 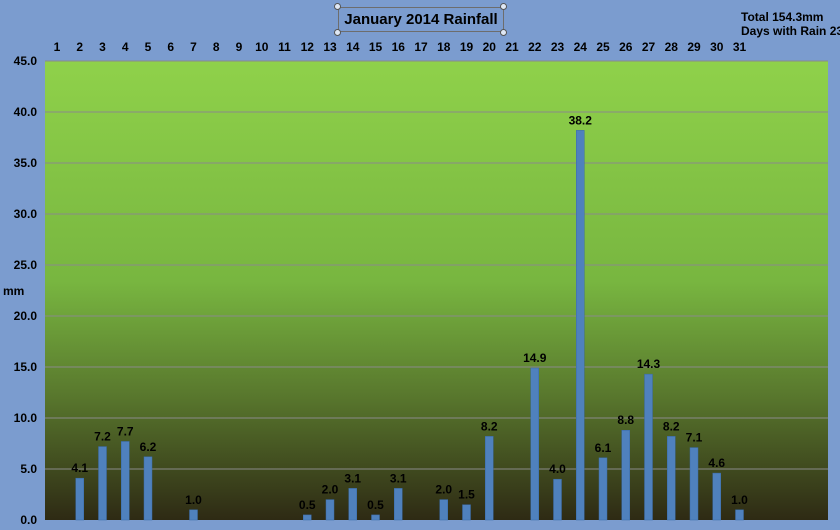 I want to click on x-tick-label: 16, so click(x=399, y=47).